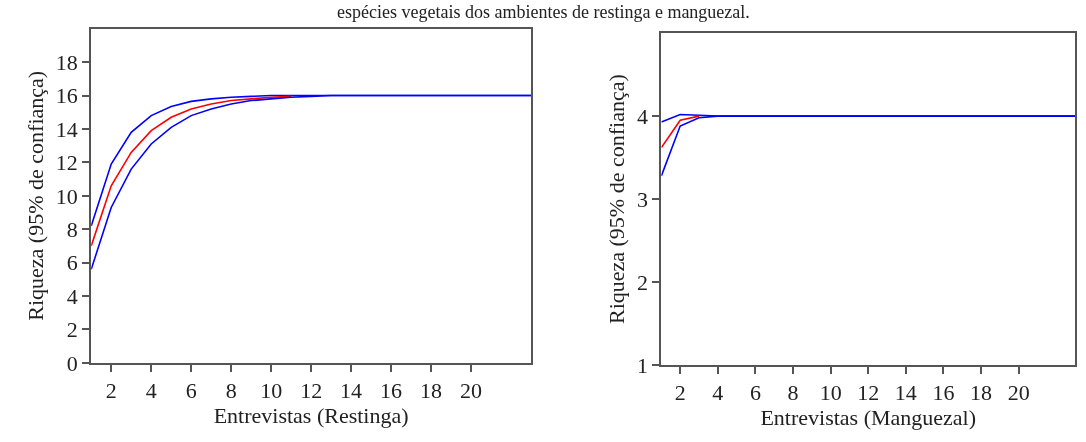 The height and width of the screenshot is (442, 1086). Describe the element at coordinates (72, 263) in the screenshot. I see `y-tick-label: 6` at that location.